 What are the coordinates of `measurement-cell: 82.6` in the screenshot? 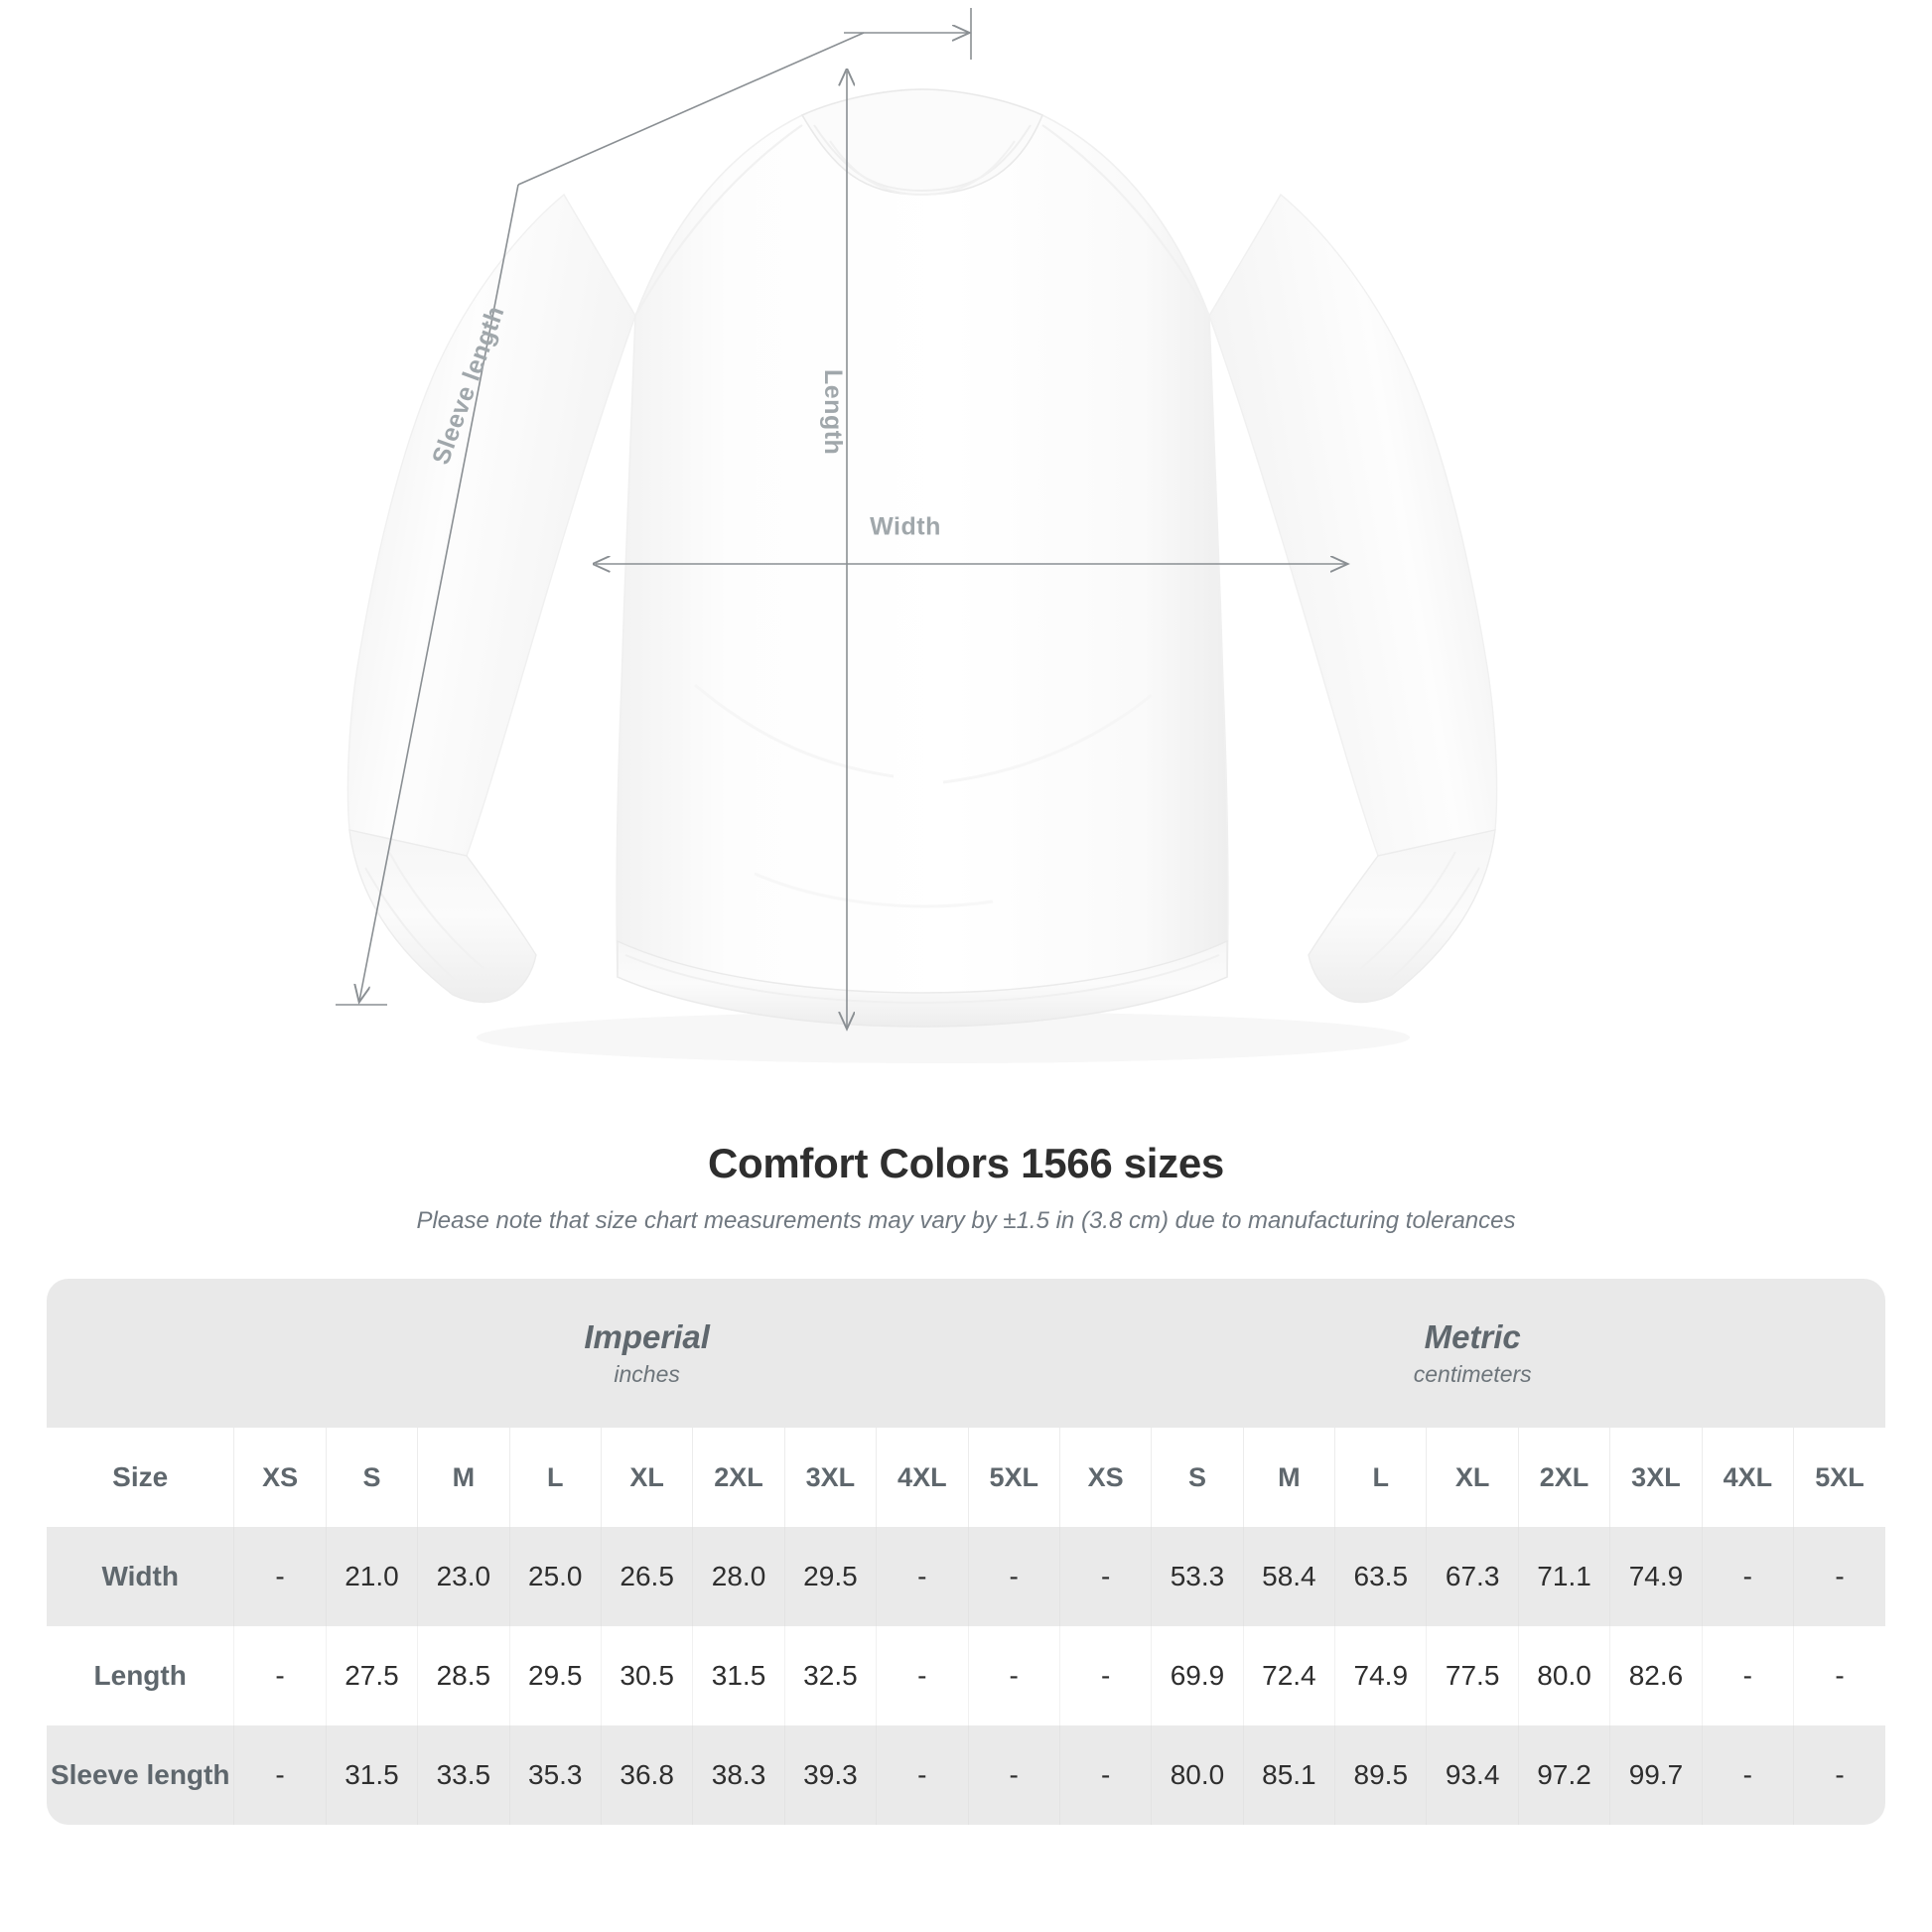 It's located at (1656, 1676).